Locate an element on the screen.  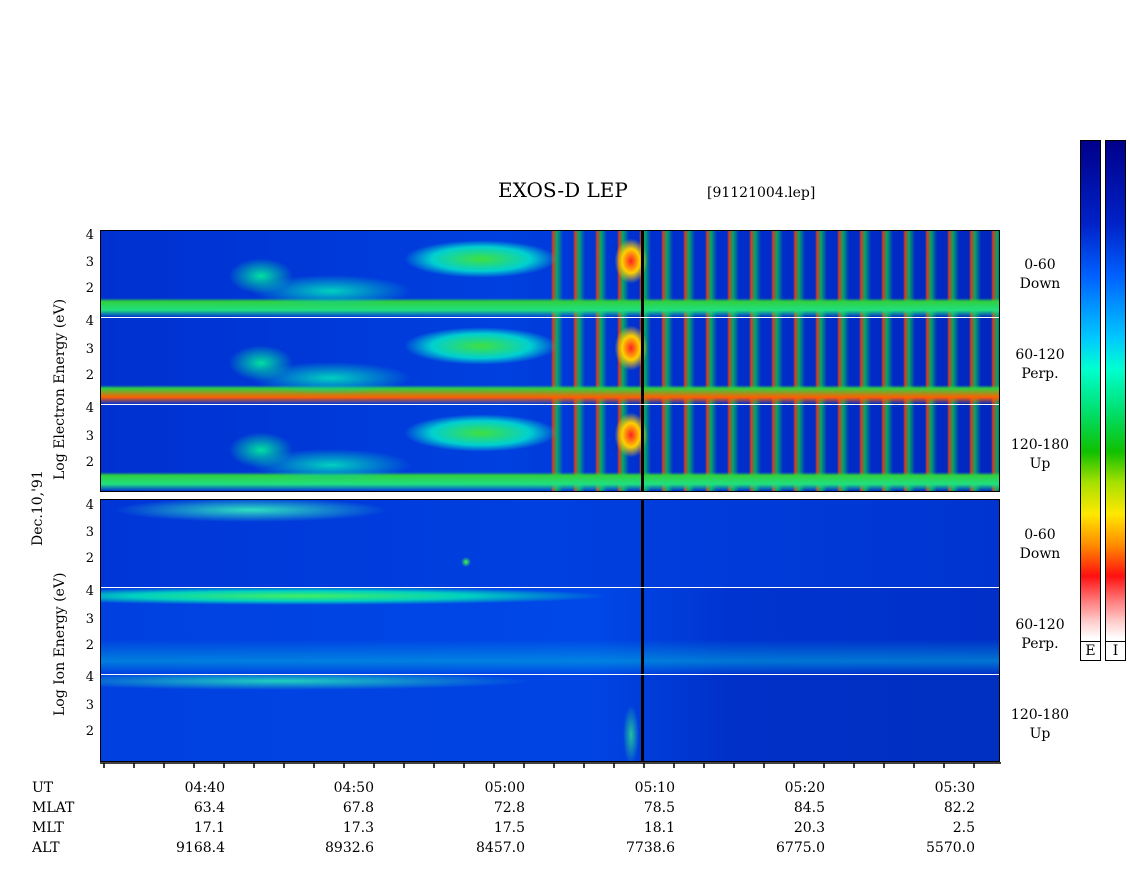
ion-panel-up is located at coordinates (550, 718).